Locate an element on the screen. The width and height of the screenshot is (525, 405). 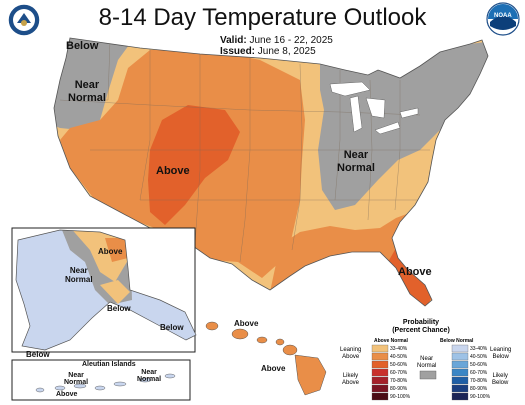
legend-title: Probability (Percent Chance) is located at coordinates (421, 326).